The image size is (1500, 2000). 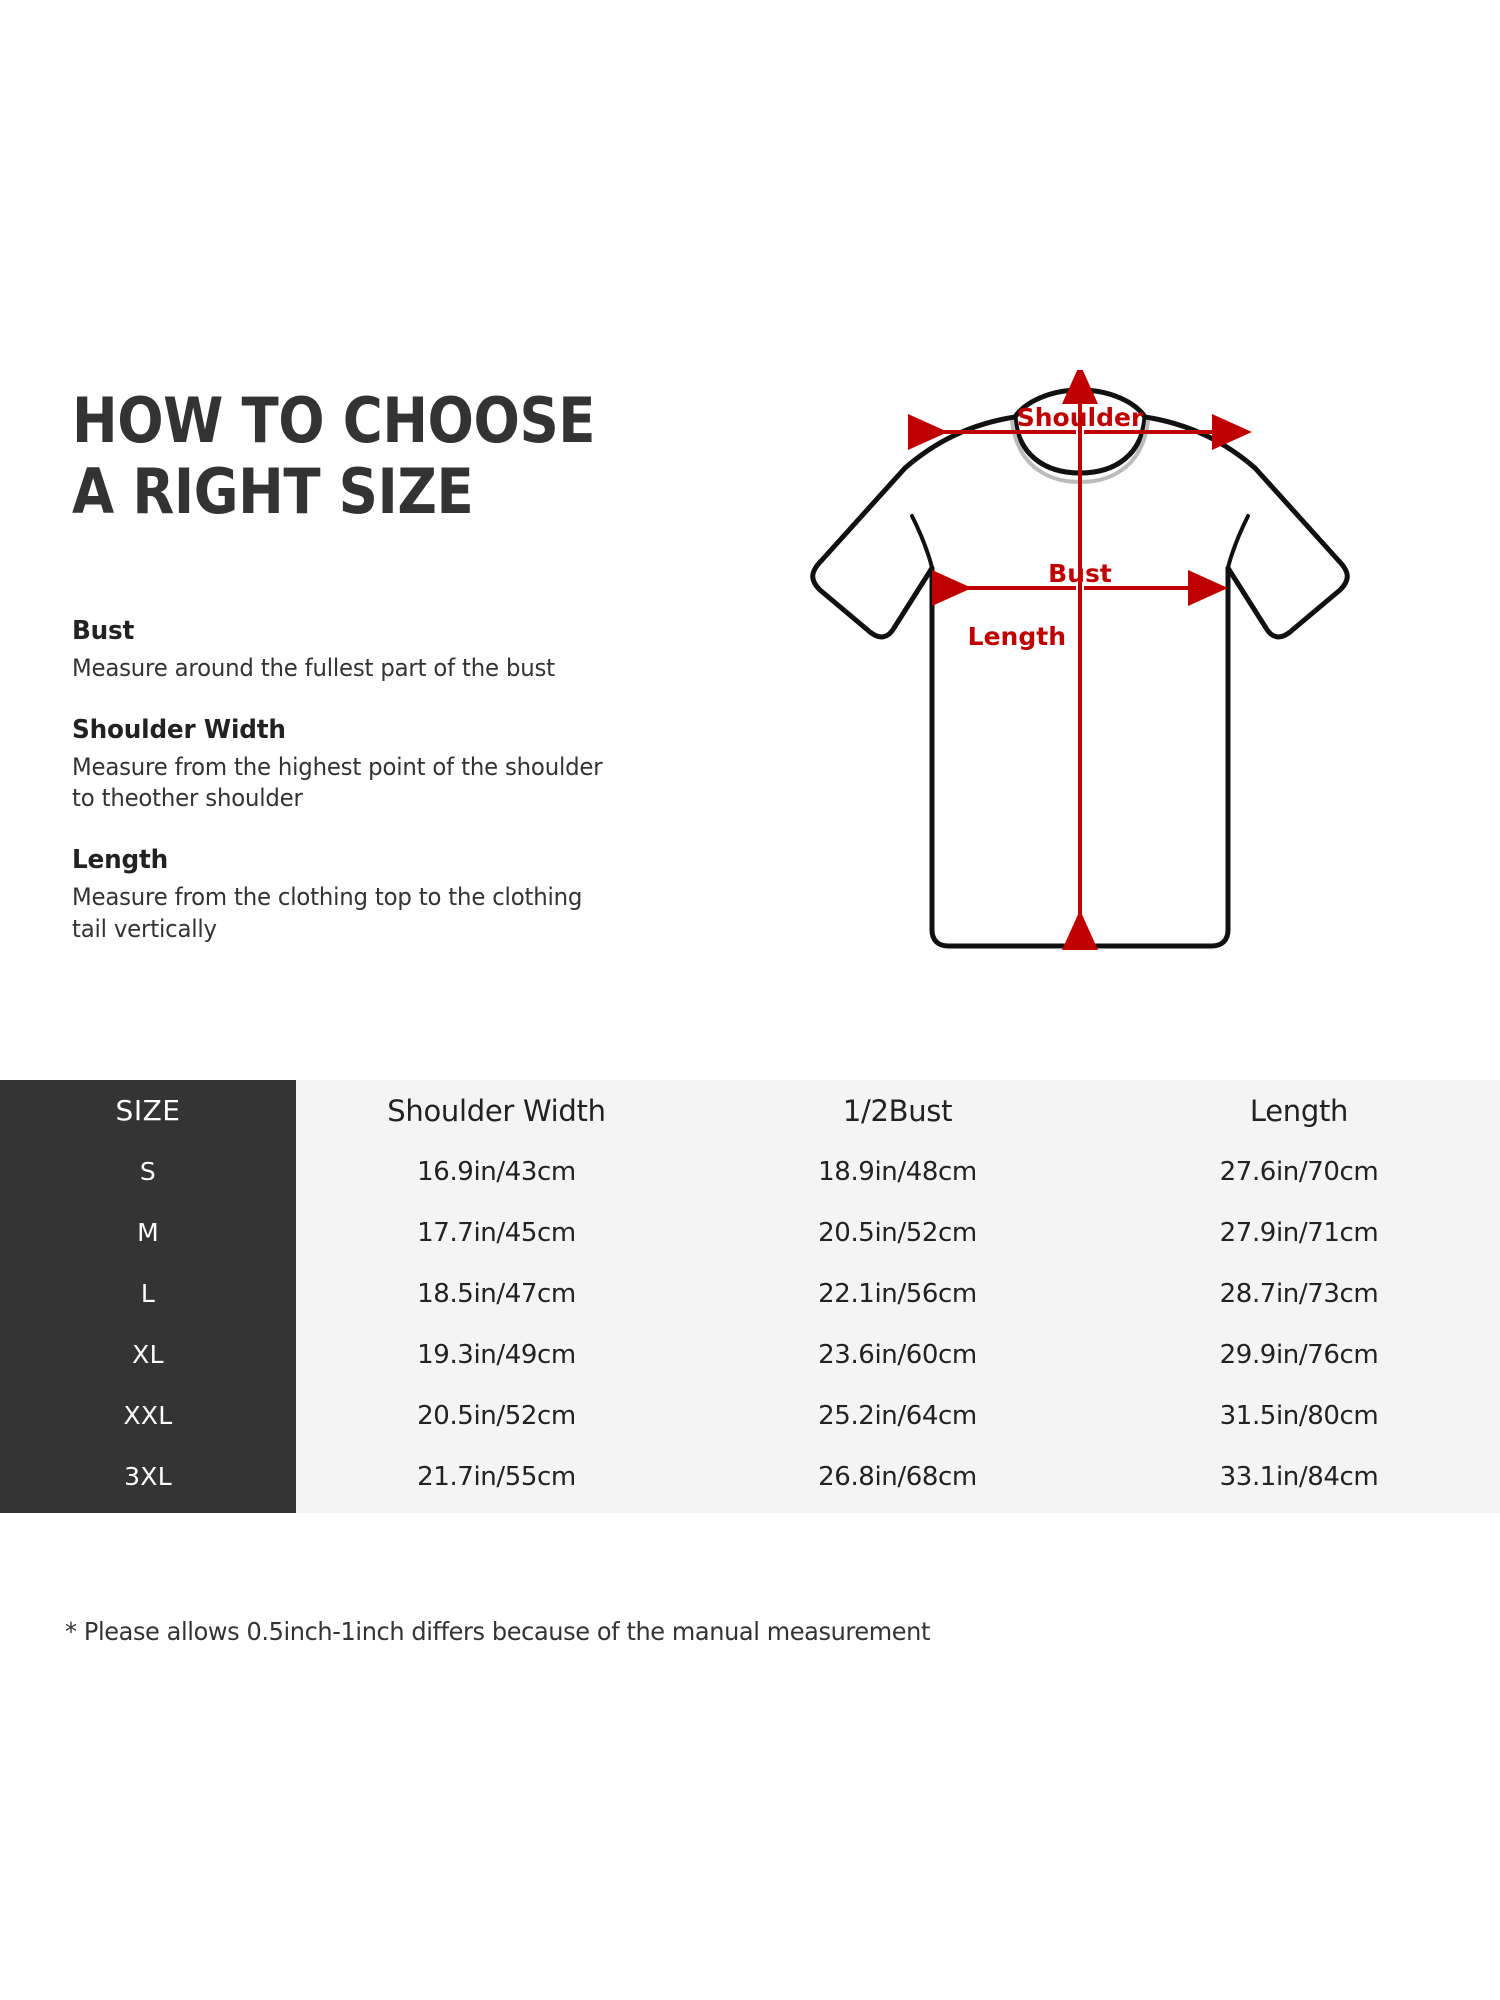 What do you see at coordinates (148, 1293) in the screenshot?
I see `cell-size: L` at bounding box center [148, 1293].